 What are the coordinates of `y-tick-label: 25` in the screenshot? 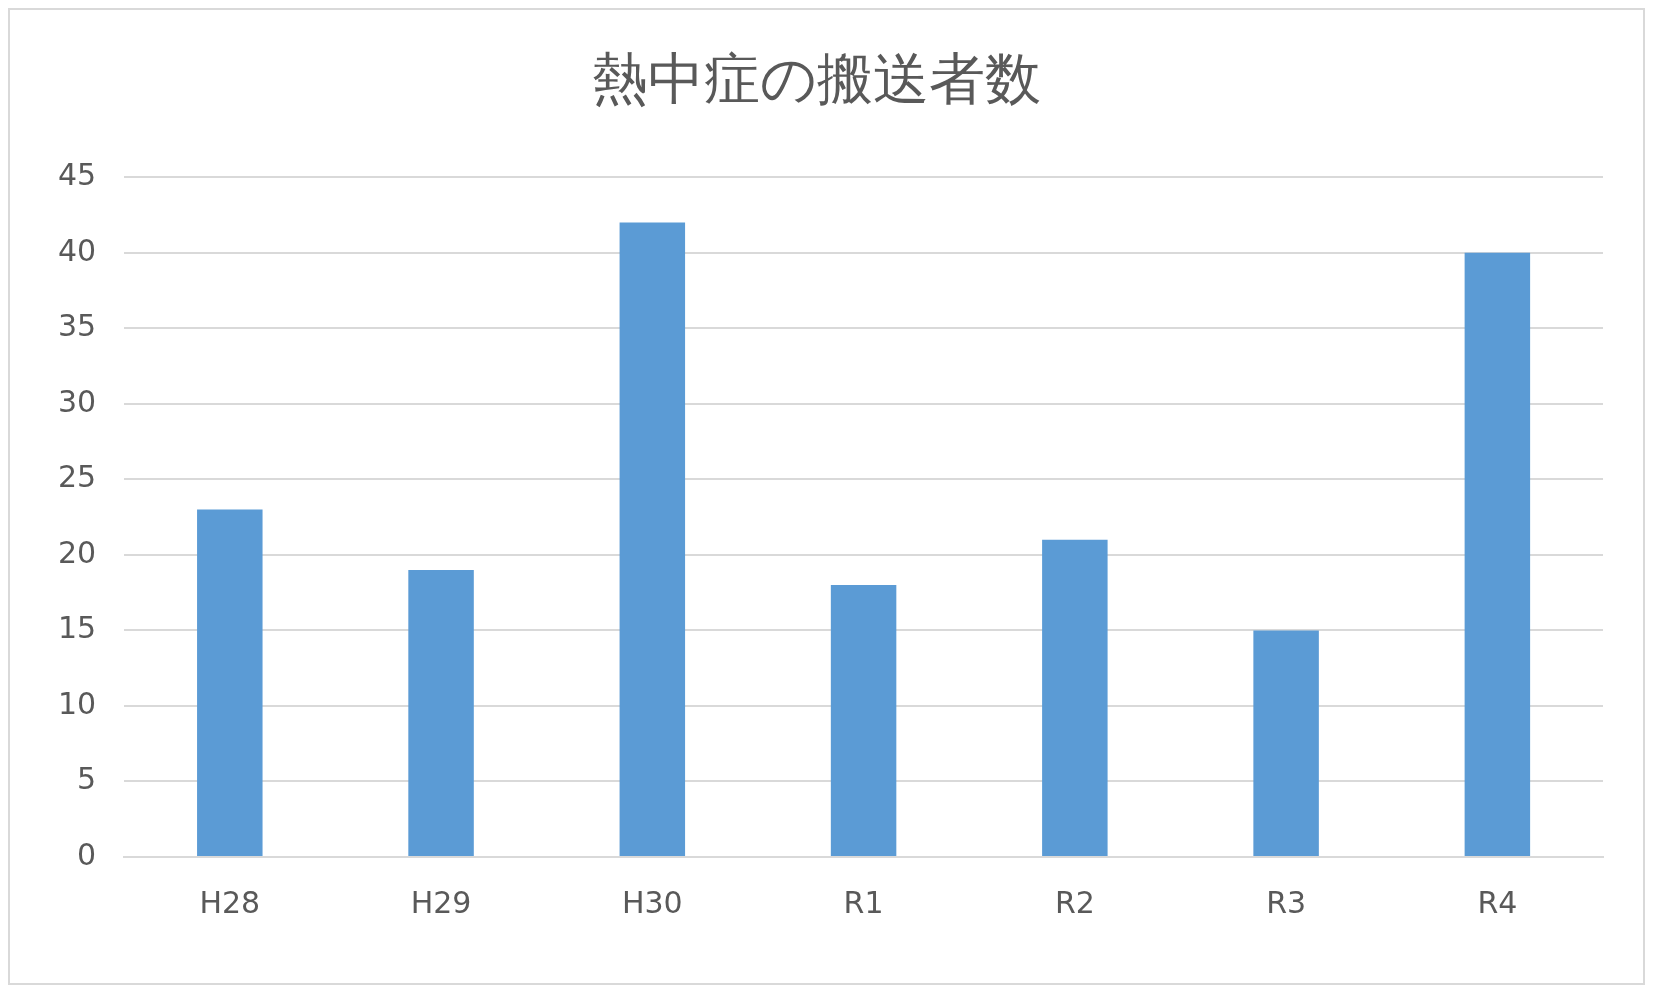 It's located at (77, 477).